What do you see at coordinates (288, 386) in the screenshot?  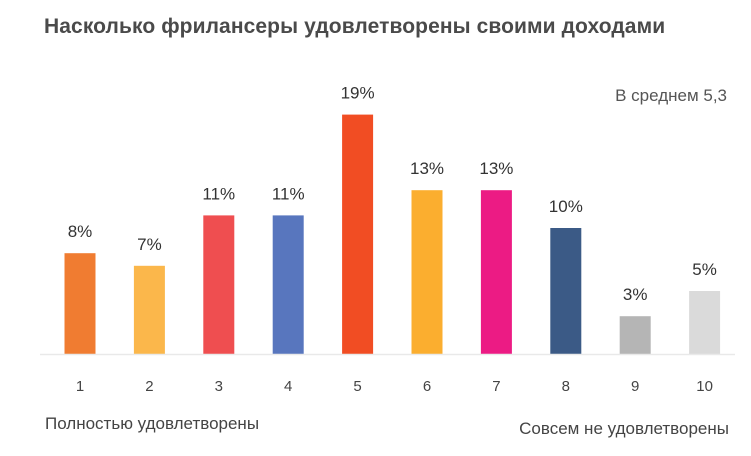 I see `tick-label-4: 4` at bounding box center [288, 386].